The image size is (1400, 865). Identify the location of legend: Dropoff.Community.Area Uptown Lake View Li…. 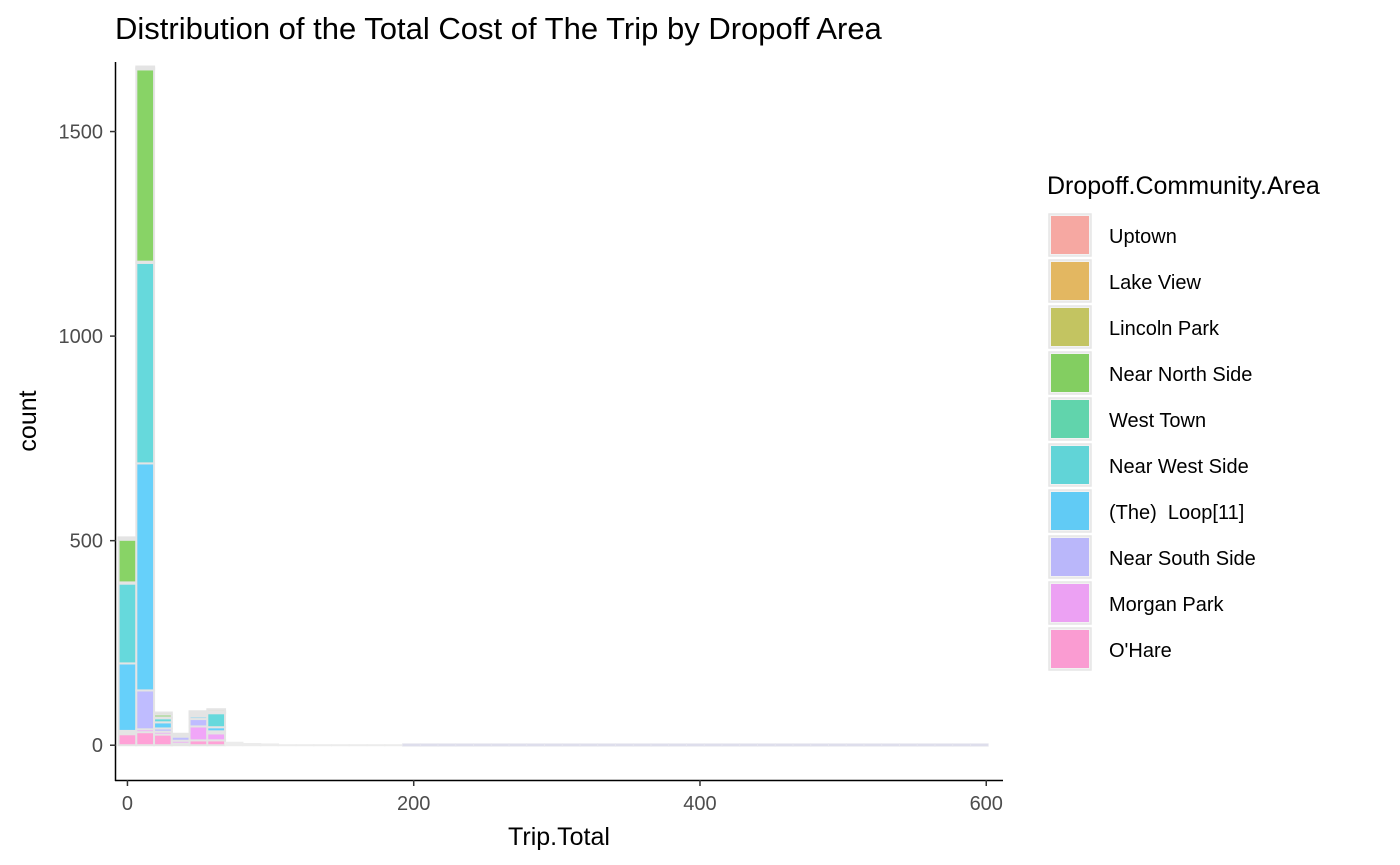
(1183, 421).